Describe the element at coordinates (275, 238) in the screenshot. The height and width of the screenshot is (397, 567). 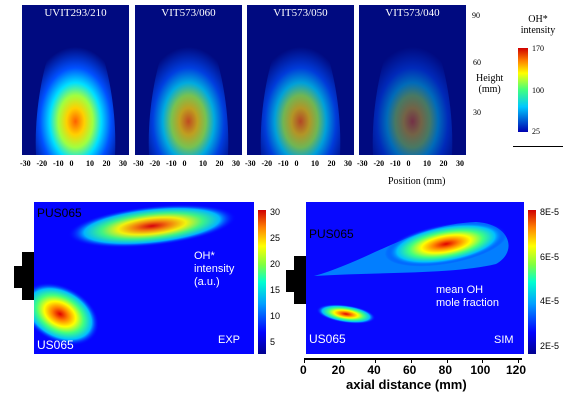
I see `colorbar-tick: 25` at that location.